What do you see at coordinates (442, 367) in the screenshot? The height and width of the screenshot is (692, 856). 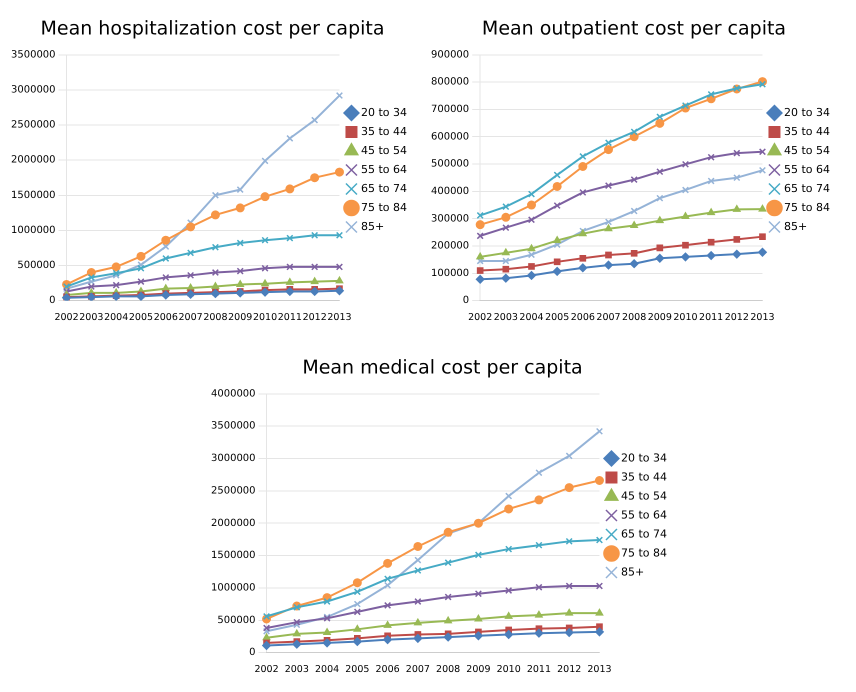 I see `chart-title: Mean medical cost per capita` at bounding box center [442, 367].